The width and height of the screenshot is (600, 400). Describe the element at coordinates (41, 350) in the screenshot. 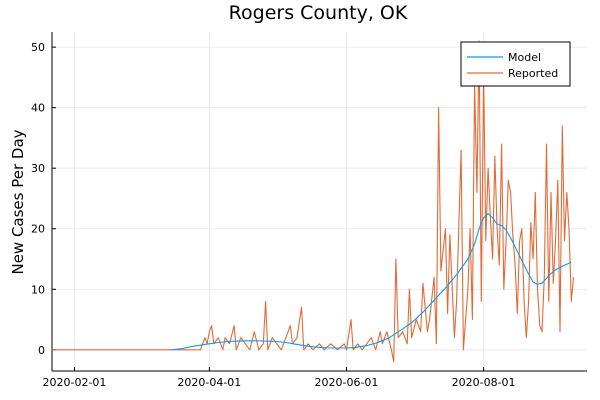

I see `y-tick-label: 0` at that location.